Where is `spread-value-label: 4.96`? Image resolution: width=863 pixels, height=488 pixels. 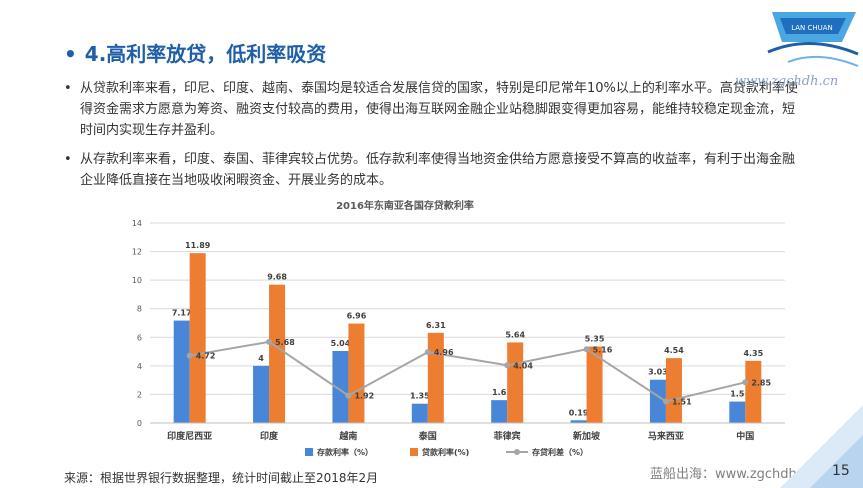
spread-value-label: 4.96 is located at coordinates (444, 352).